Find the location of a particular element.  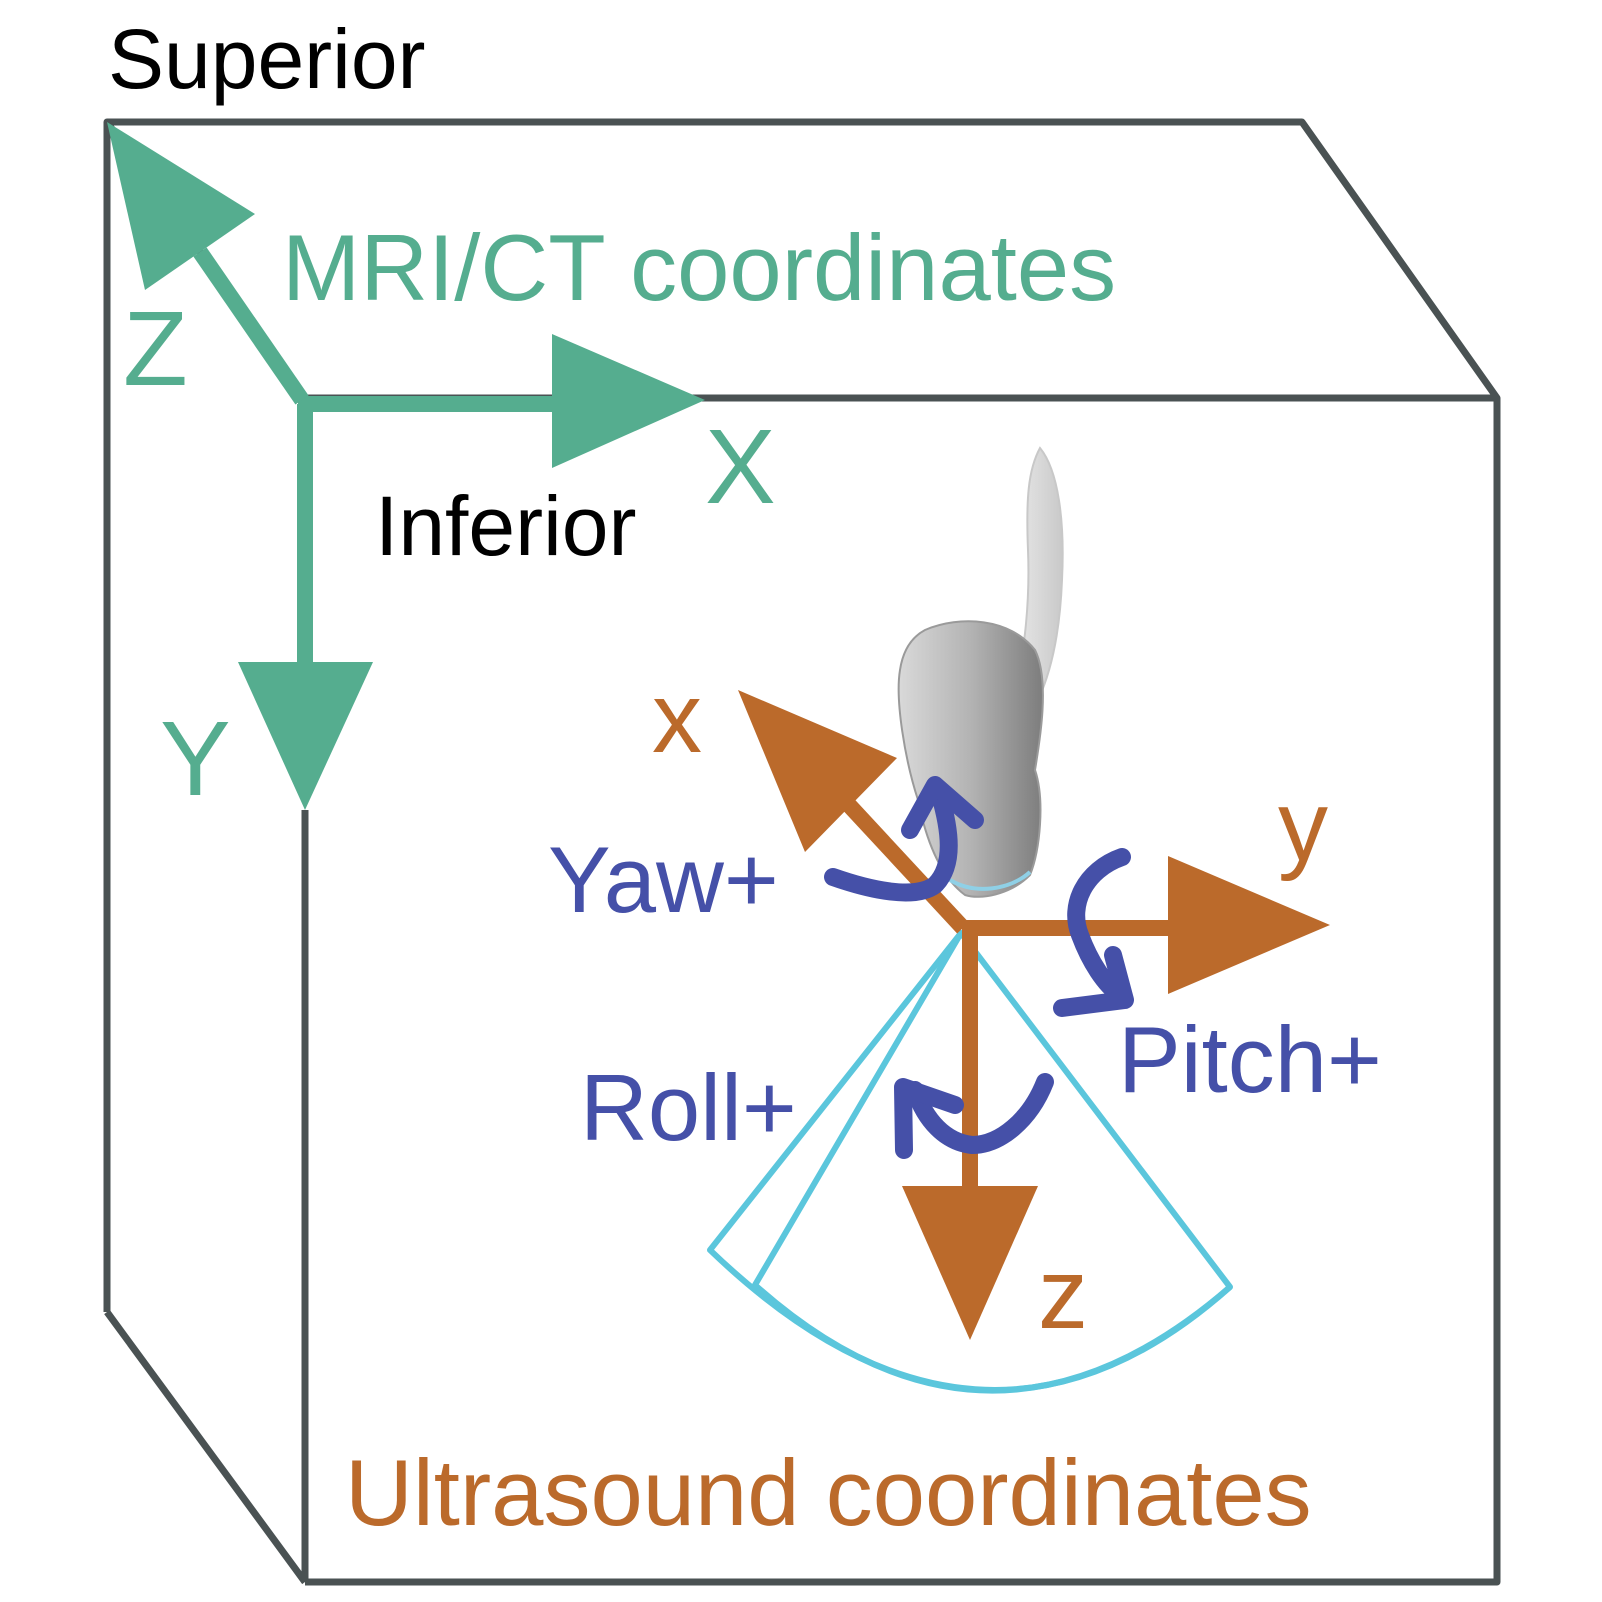

ultrasound-title: Ultrasound coordinates is located at coordinates (828, 1492).